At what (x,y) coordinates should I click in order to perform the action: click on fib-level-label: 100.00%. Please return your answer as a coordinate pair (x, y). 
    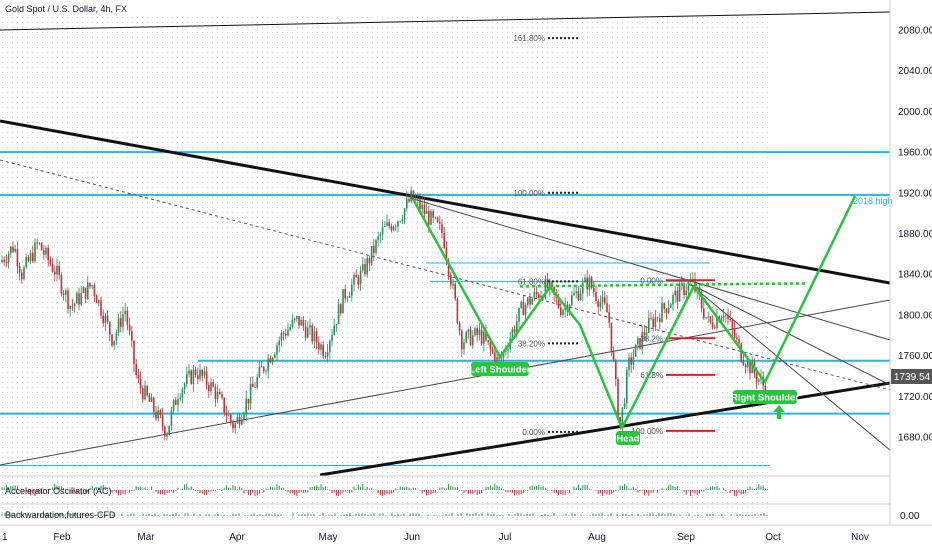
    Looking at the image, I should click on (647, 431).